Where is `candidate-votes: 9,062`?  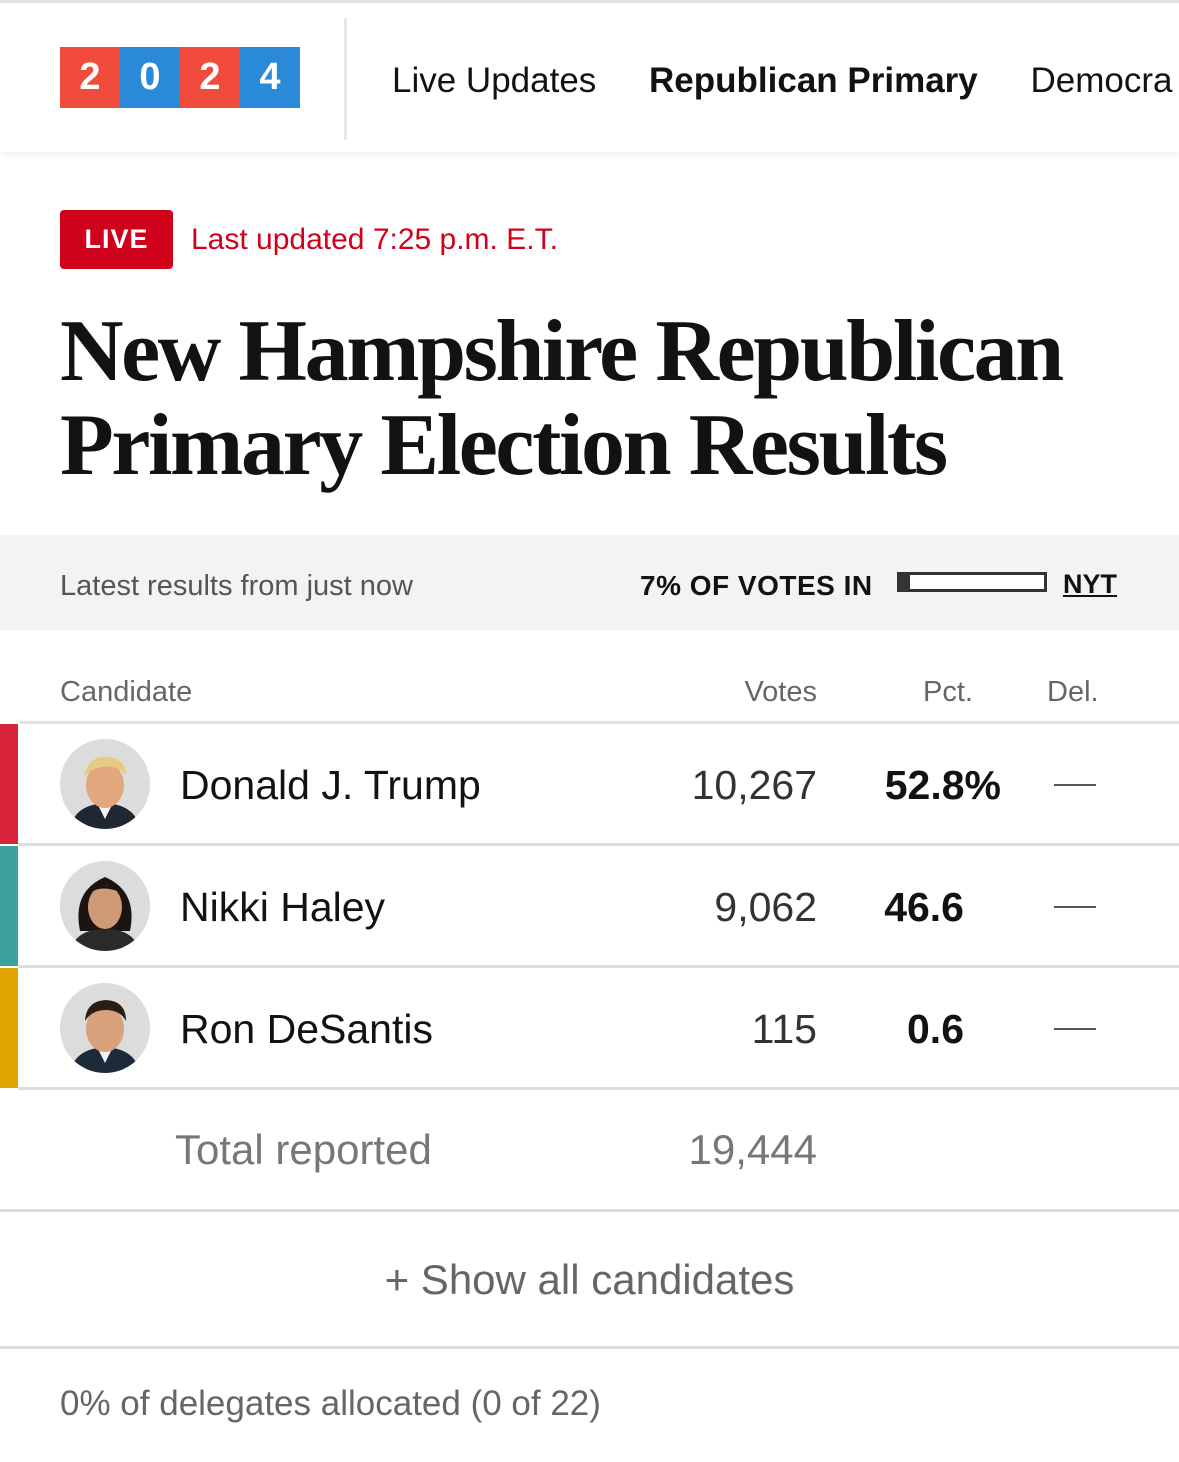
candidate-votes: 9,062 is located at coordinates (765, 907).